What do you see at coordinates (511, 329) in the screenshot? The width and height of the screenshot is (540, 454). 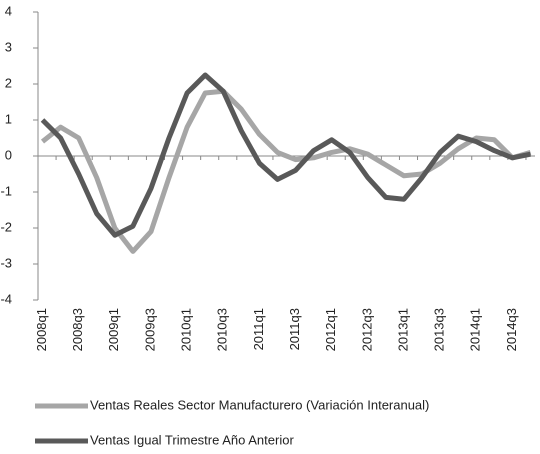 I see `x-tick-label: 2014q3` at bounding box center [511, 329].